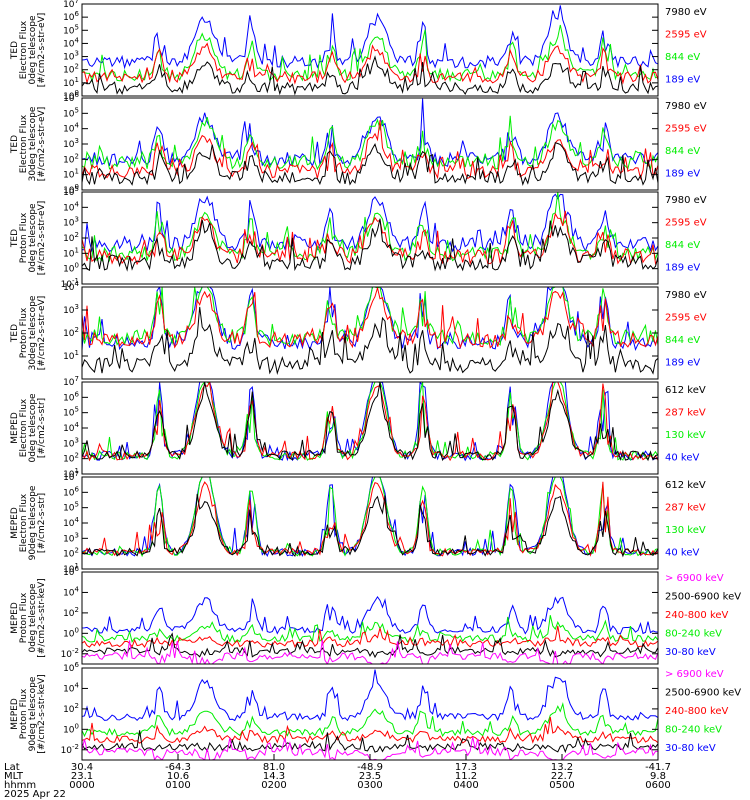 This screenshot has width=750, height=800. I want to click on legend-entry-black: 612 keV, so click(685, 390).